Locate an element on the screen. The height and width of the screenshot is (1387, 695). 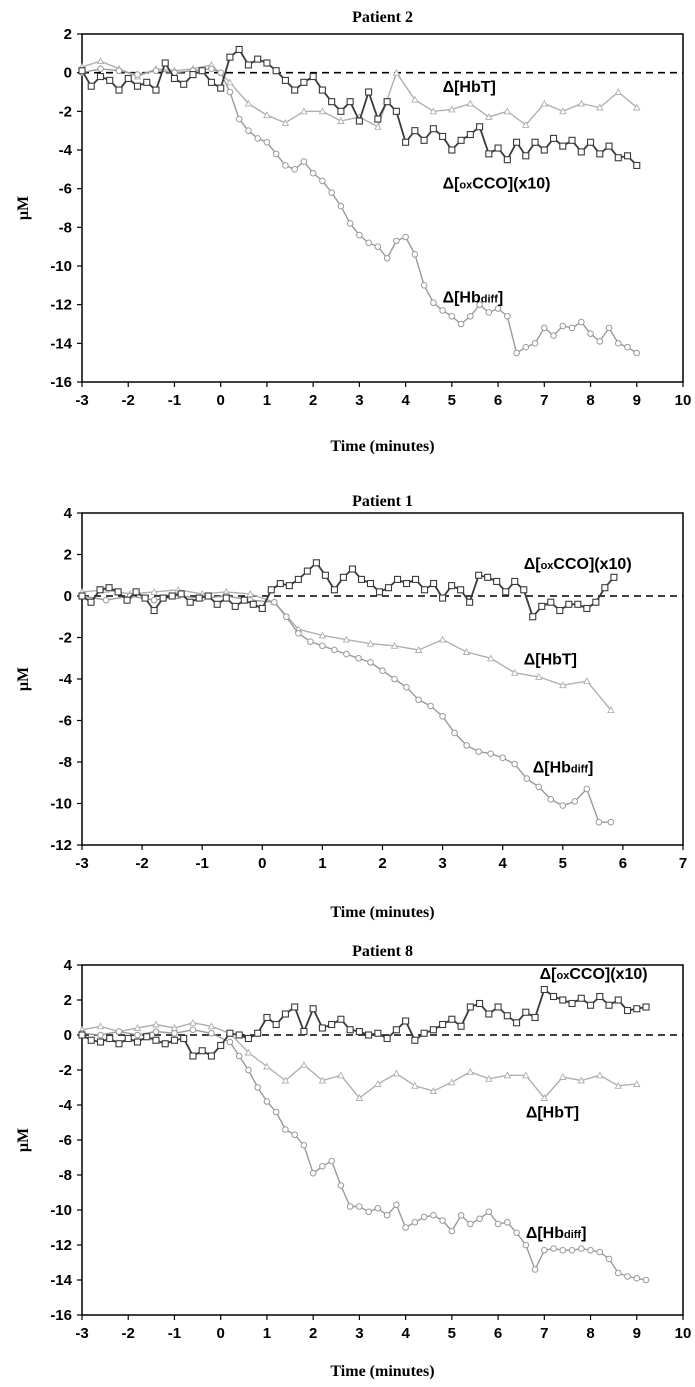
x-tick-label: 8 is located at coordinates (590, 400).